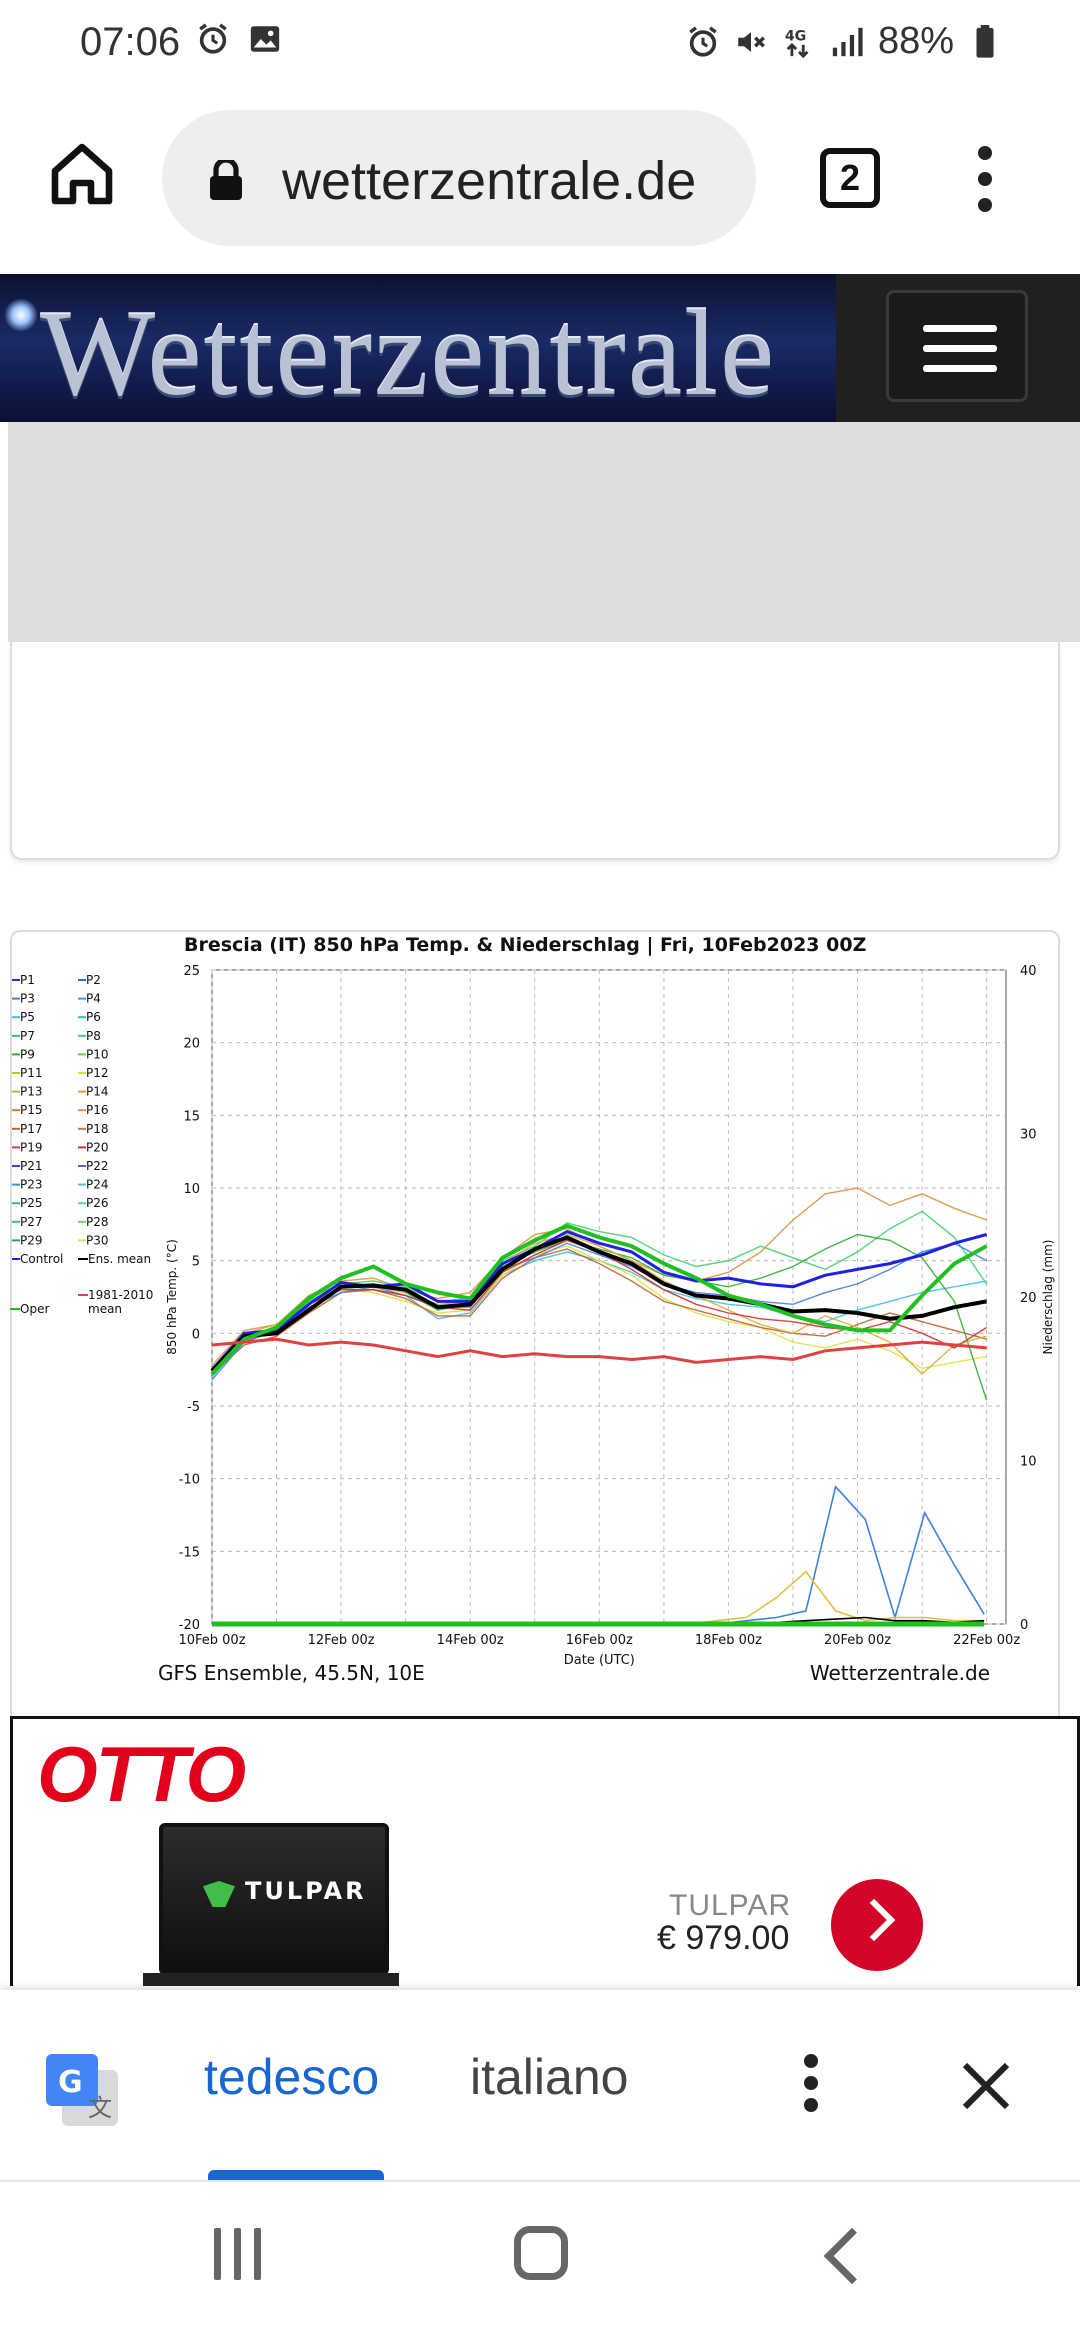 This screenshot has width=1080, height=2340. What do you see at coordinates (141, 1774) in the screenshot?
I see `otto-logo: OTTO` at bounding box center [141, 1774].